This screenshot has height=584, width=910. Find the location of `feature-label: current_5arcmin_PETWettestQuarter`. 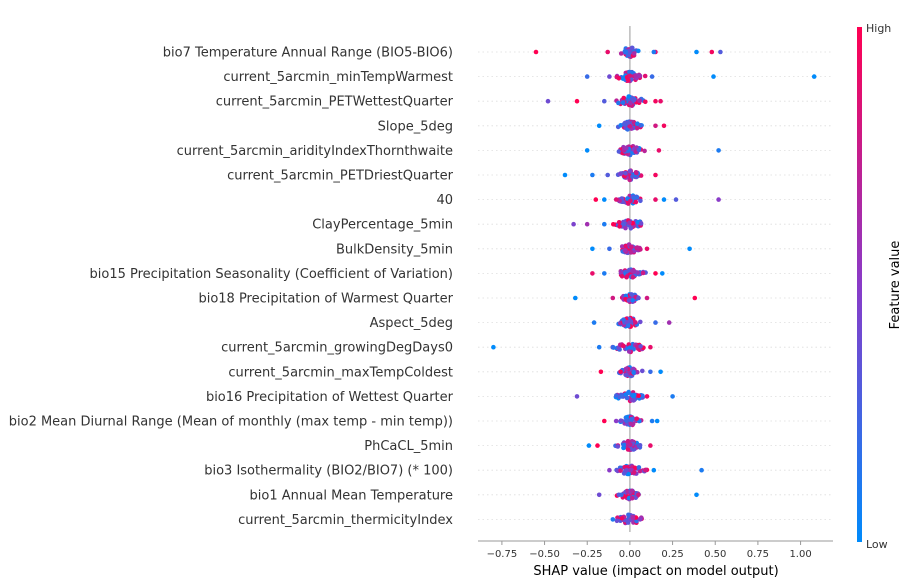

feature-label: current_5arcmin_PETWettestQuarter is located at coordinates (335, 102).